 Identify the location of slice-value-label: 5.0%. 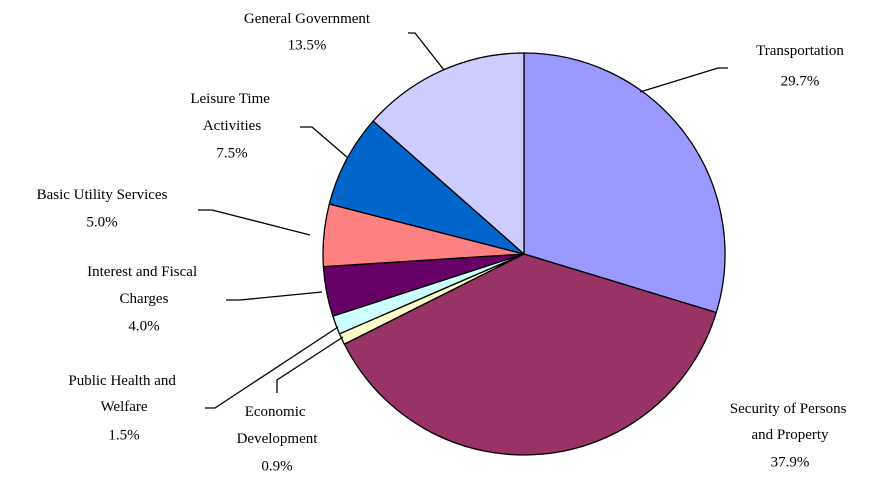
(101, 222).